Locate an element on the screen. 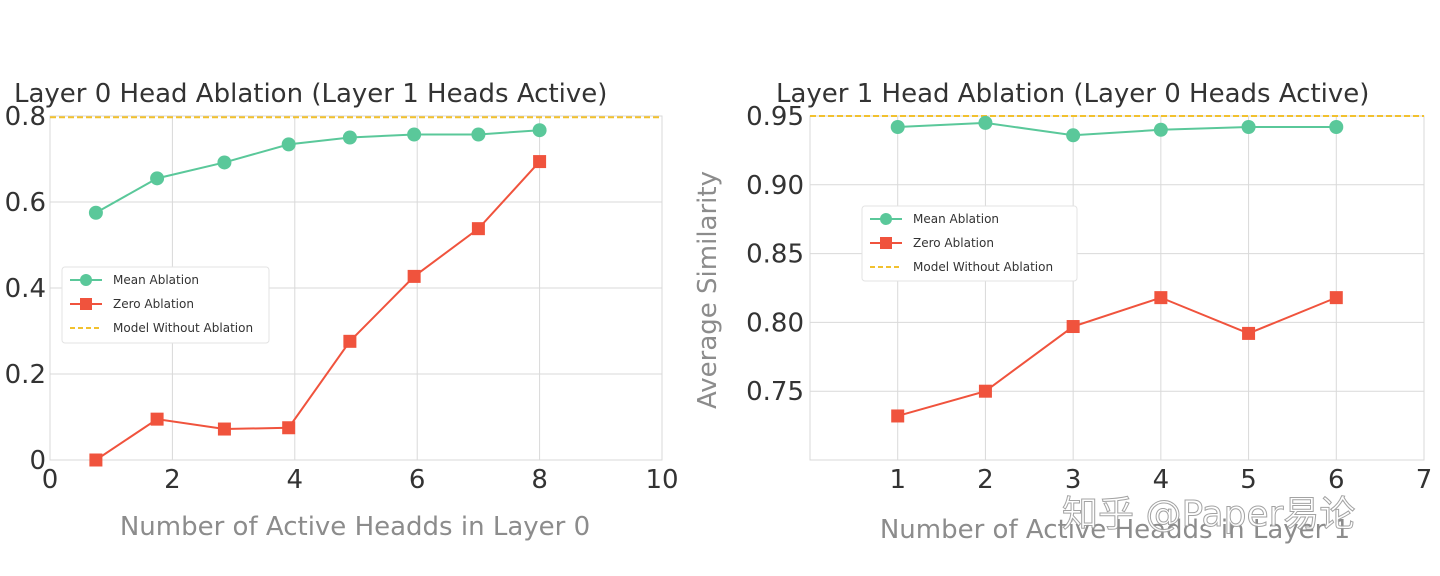 This screenshot has width=1440, height=576. y-tick-label: 0.75 is located at coordinates (775, 392).